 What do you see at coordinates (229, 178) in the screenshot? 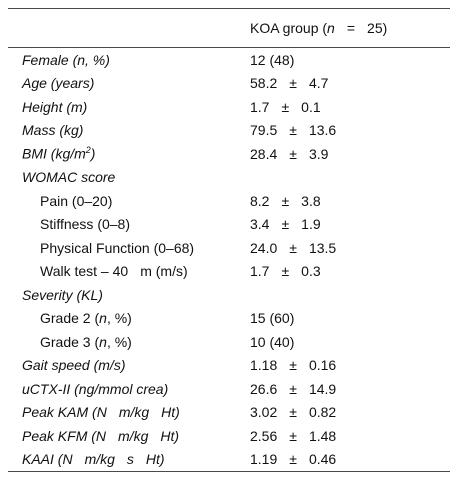
I see `row-womac-heading: WOMAC score` at bounding box center [229, 178].